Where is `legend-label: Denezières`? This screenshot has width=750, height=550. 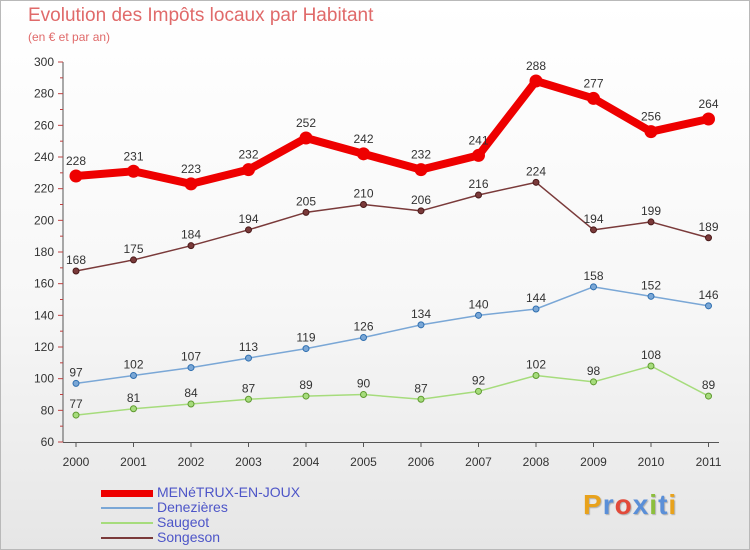 legend-label: Denezières is located at coordinates (192, 507).